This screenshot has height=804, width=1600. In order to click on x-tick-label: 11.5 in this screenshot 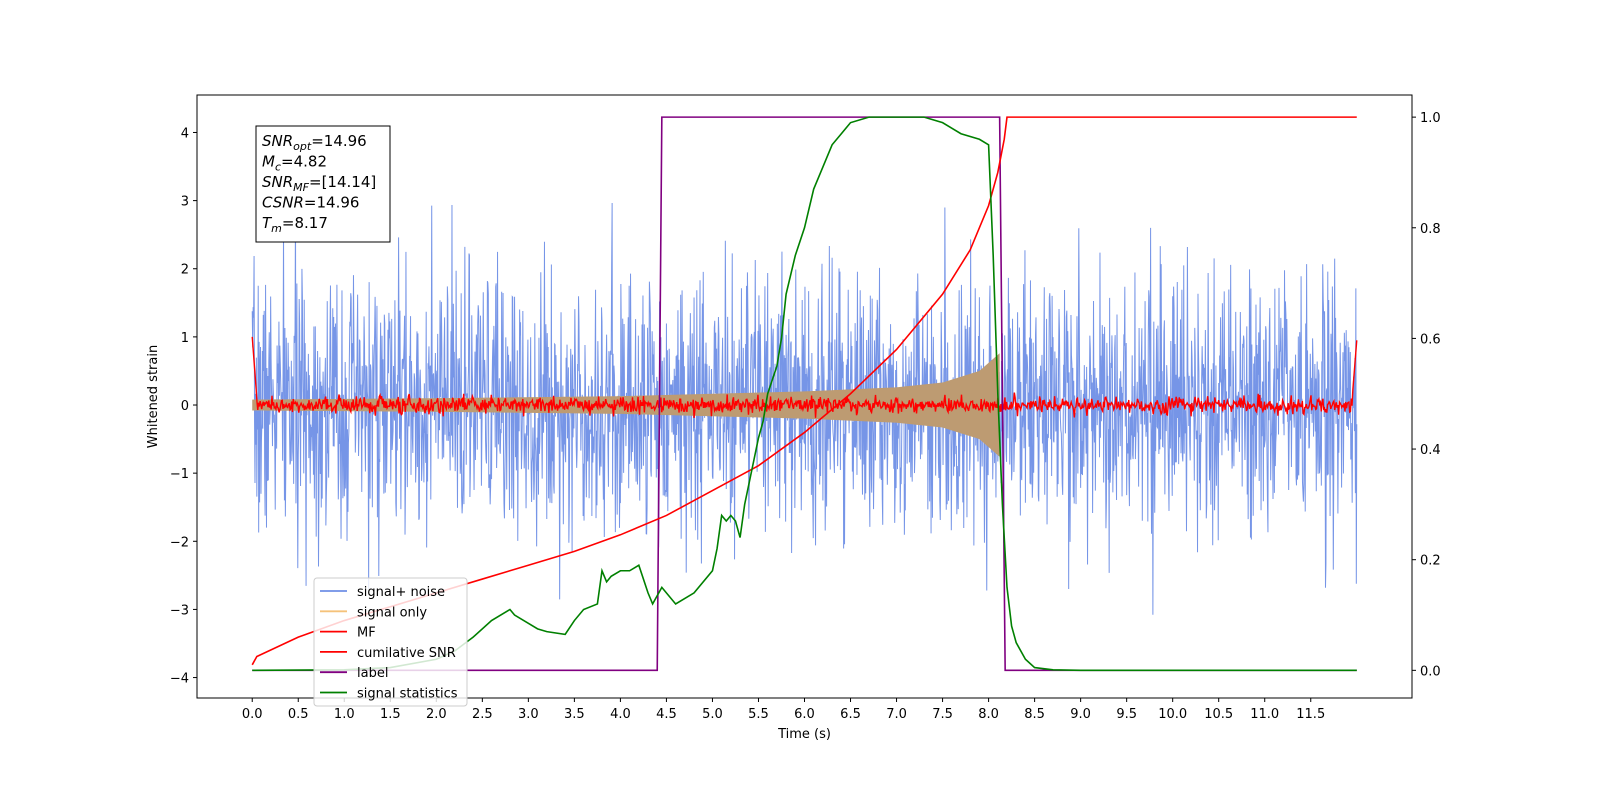, I will do `click(1310, 714)`.